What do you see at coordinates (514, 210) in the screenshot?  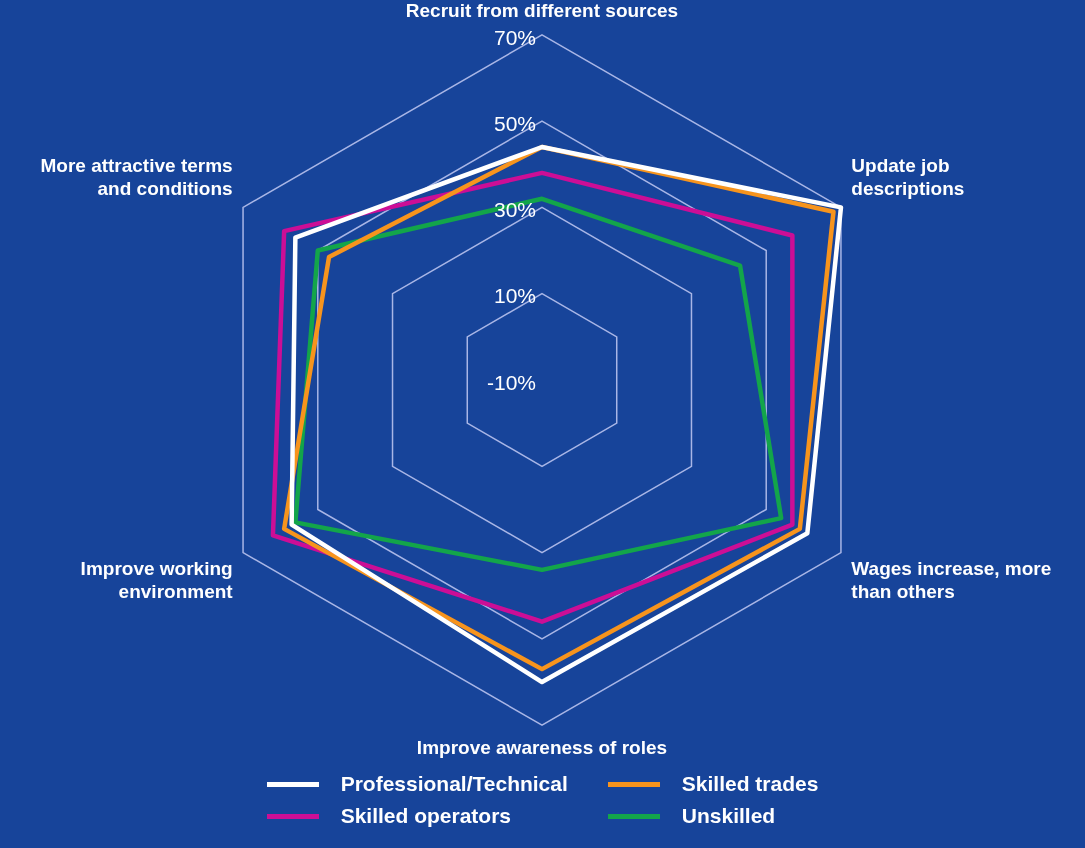 I see `y-tick-label: 30%` at bounding box center [514, 210].